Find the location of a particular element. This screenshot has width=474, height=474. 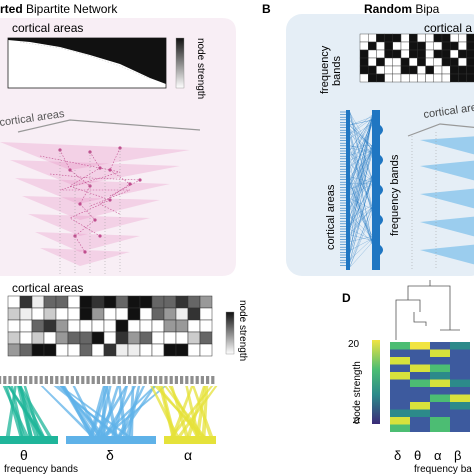

random-network-links is located at coordinates (356, 189).